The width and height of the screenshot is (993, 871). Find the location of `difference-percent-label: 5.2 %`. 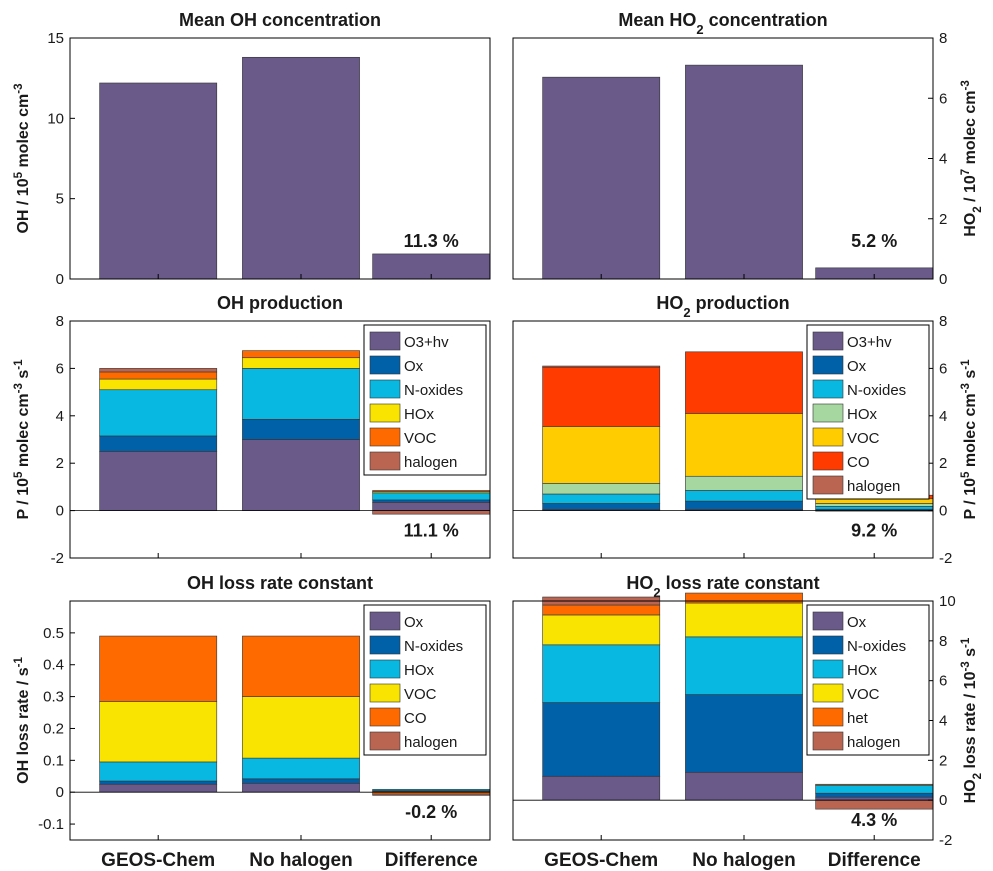

difference-percent-label: 5.2 % is located at coordinates (874, 241).